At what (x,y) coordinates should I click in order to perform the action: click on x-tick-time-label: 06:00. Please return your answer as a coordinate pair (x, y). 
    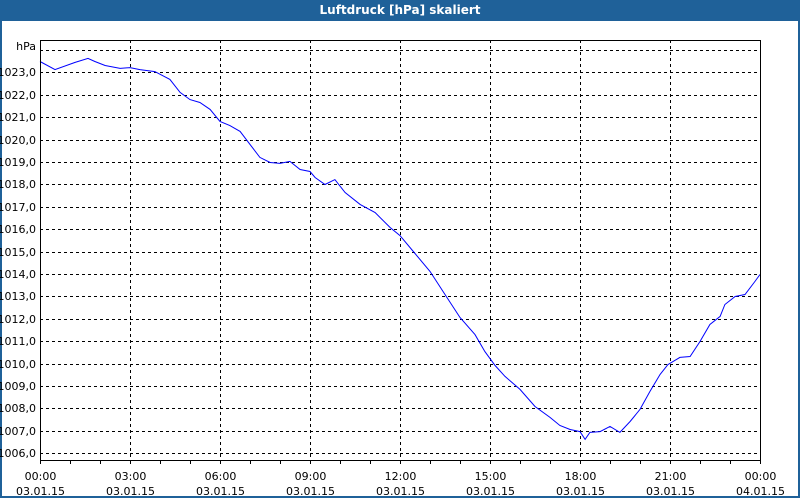
    Looking at the image, I should click on (221, 476).